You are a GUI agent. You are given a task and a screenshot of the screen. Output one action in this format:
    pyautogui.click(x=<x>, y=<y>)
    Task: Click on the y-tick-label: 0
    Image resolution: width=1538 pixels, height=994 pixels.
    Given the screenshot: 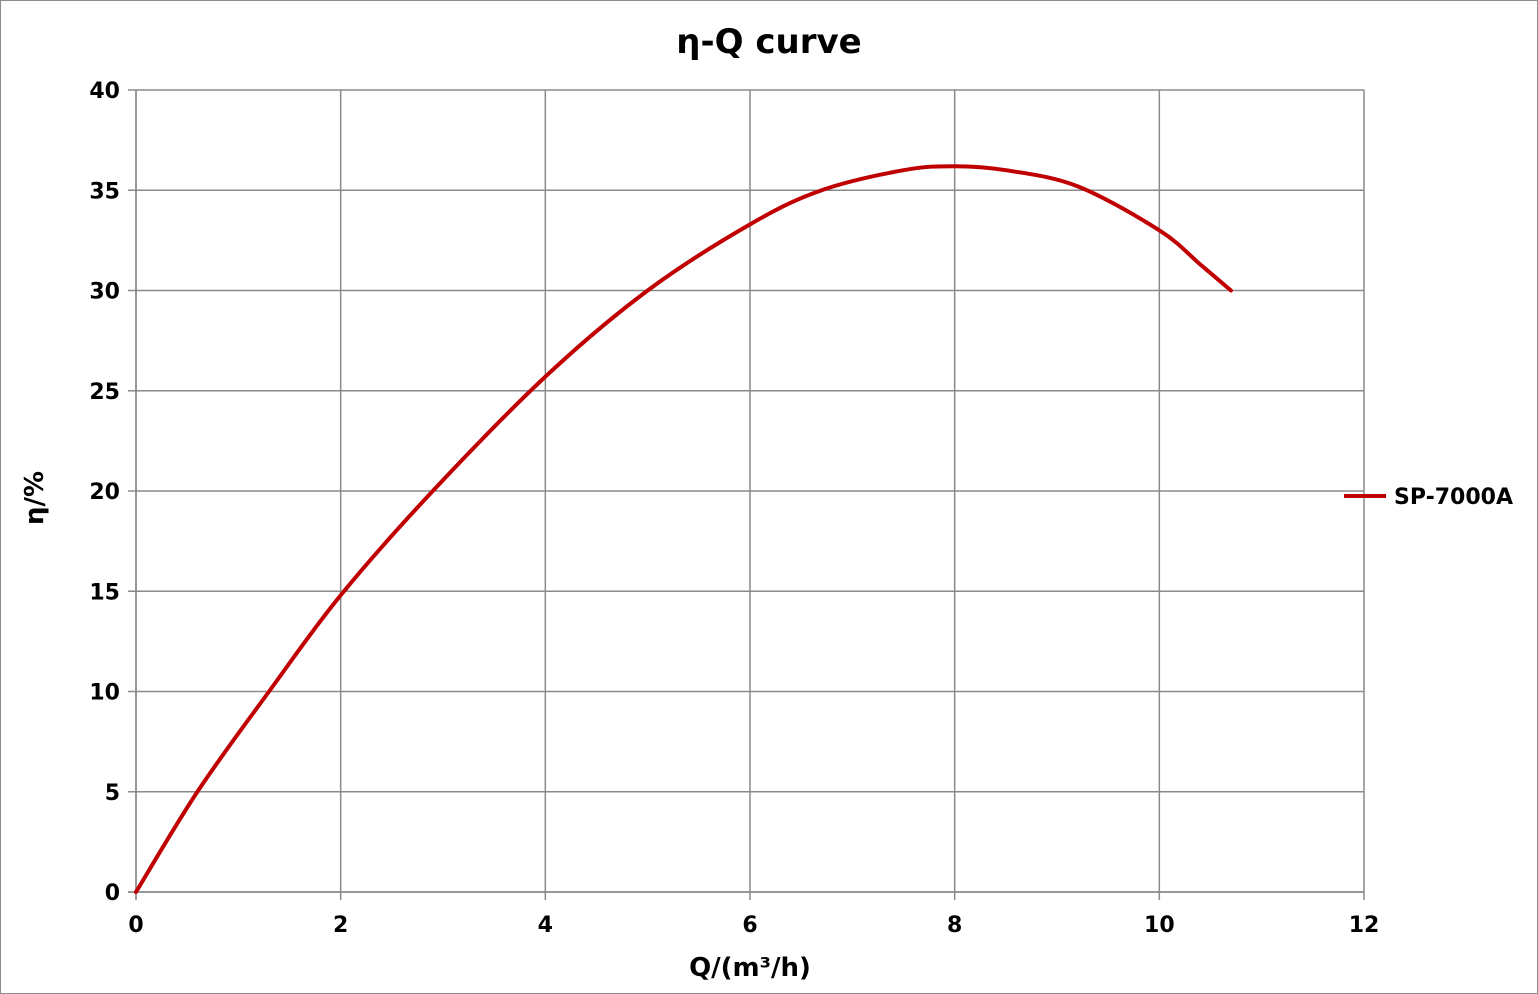 What is the action you would take?
    pyautogui.click(x=112, y=893)
    